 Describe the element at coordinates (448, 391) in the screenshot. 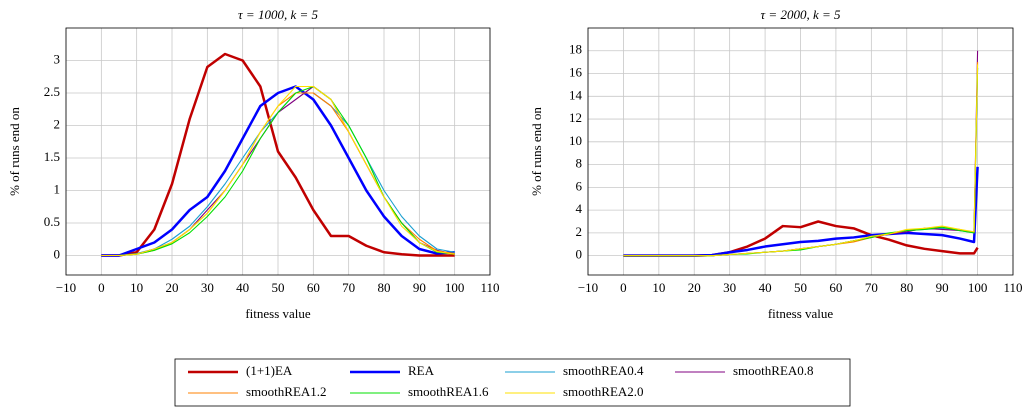

I see `legend-label: smoothREA1.6` at that location.